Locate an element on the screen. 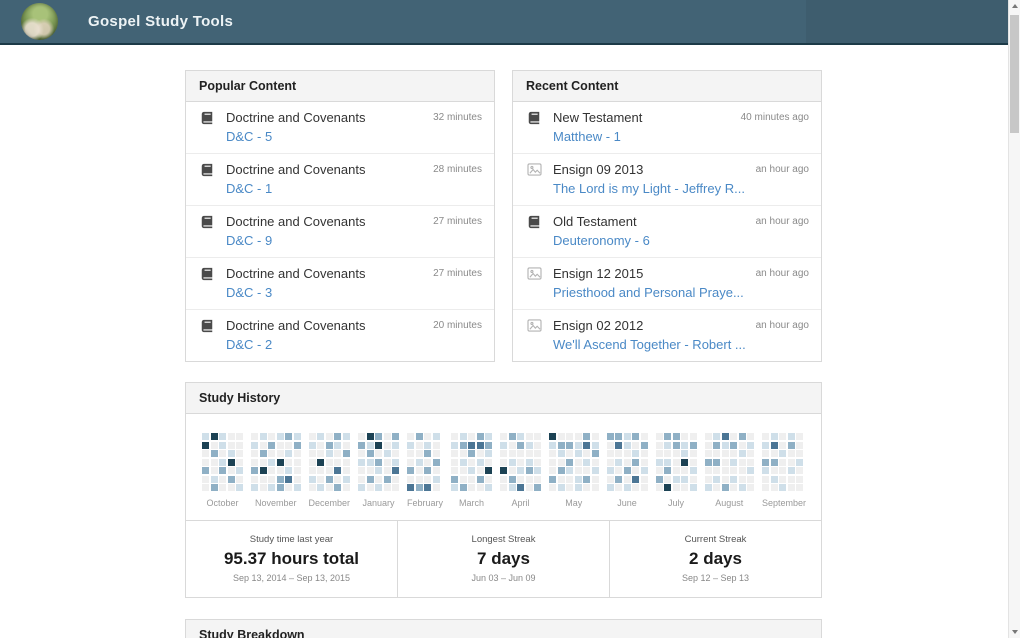 Image resolution: width=1020 pixels, height=638 pixels. item-time: 27 minutes is located at coordinates (457, 221).